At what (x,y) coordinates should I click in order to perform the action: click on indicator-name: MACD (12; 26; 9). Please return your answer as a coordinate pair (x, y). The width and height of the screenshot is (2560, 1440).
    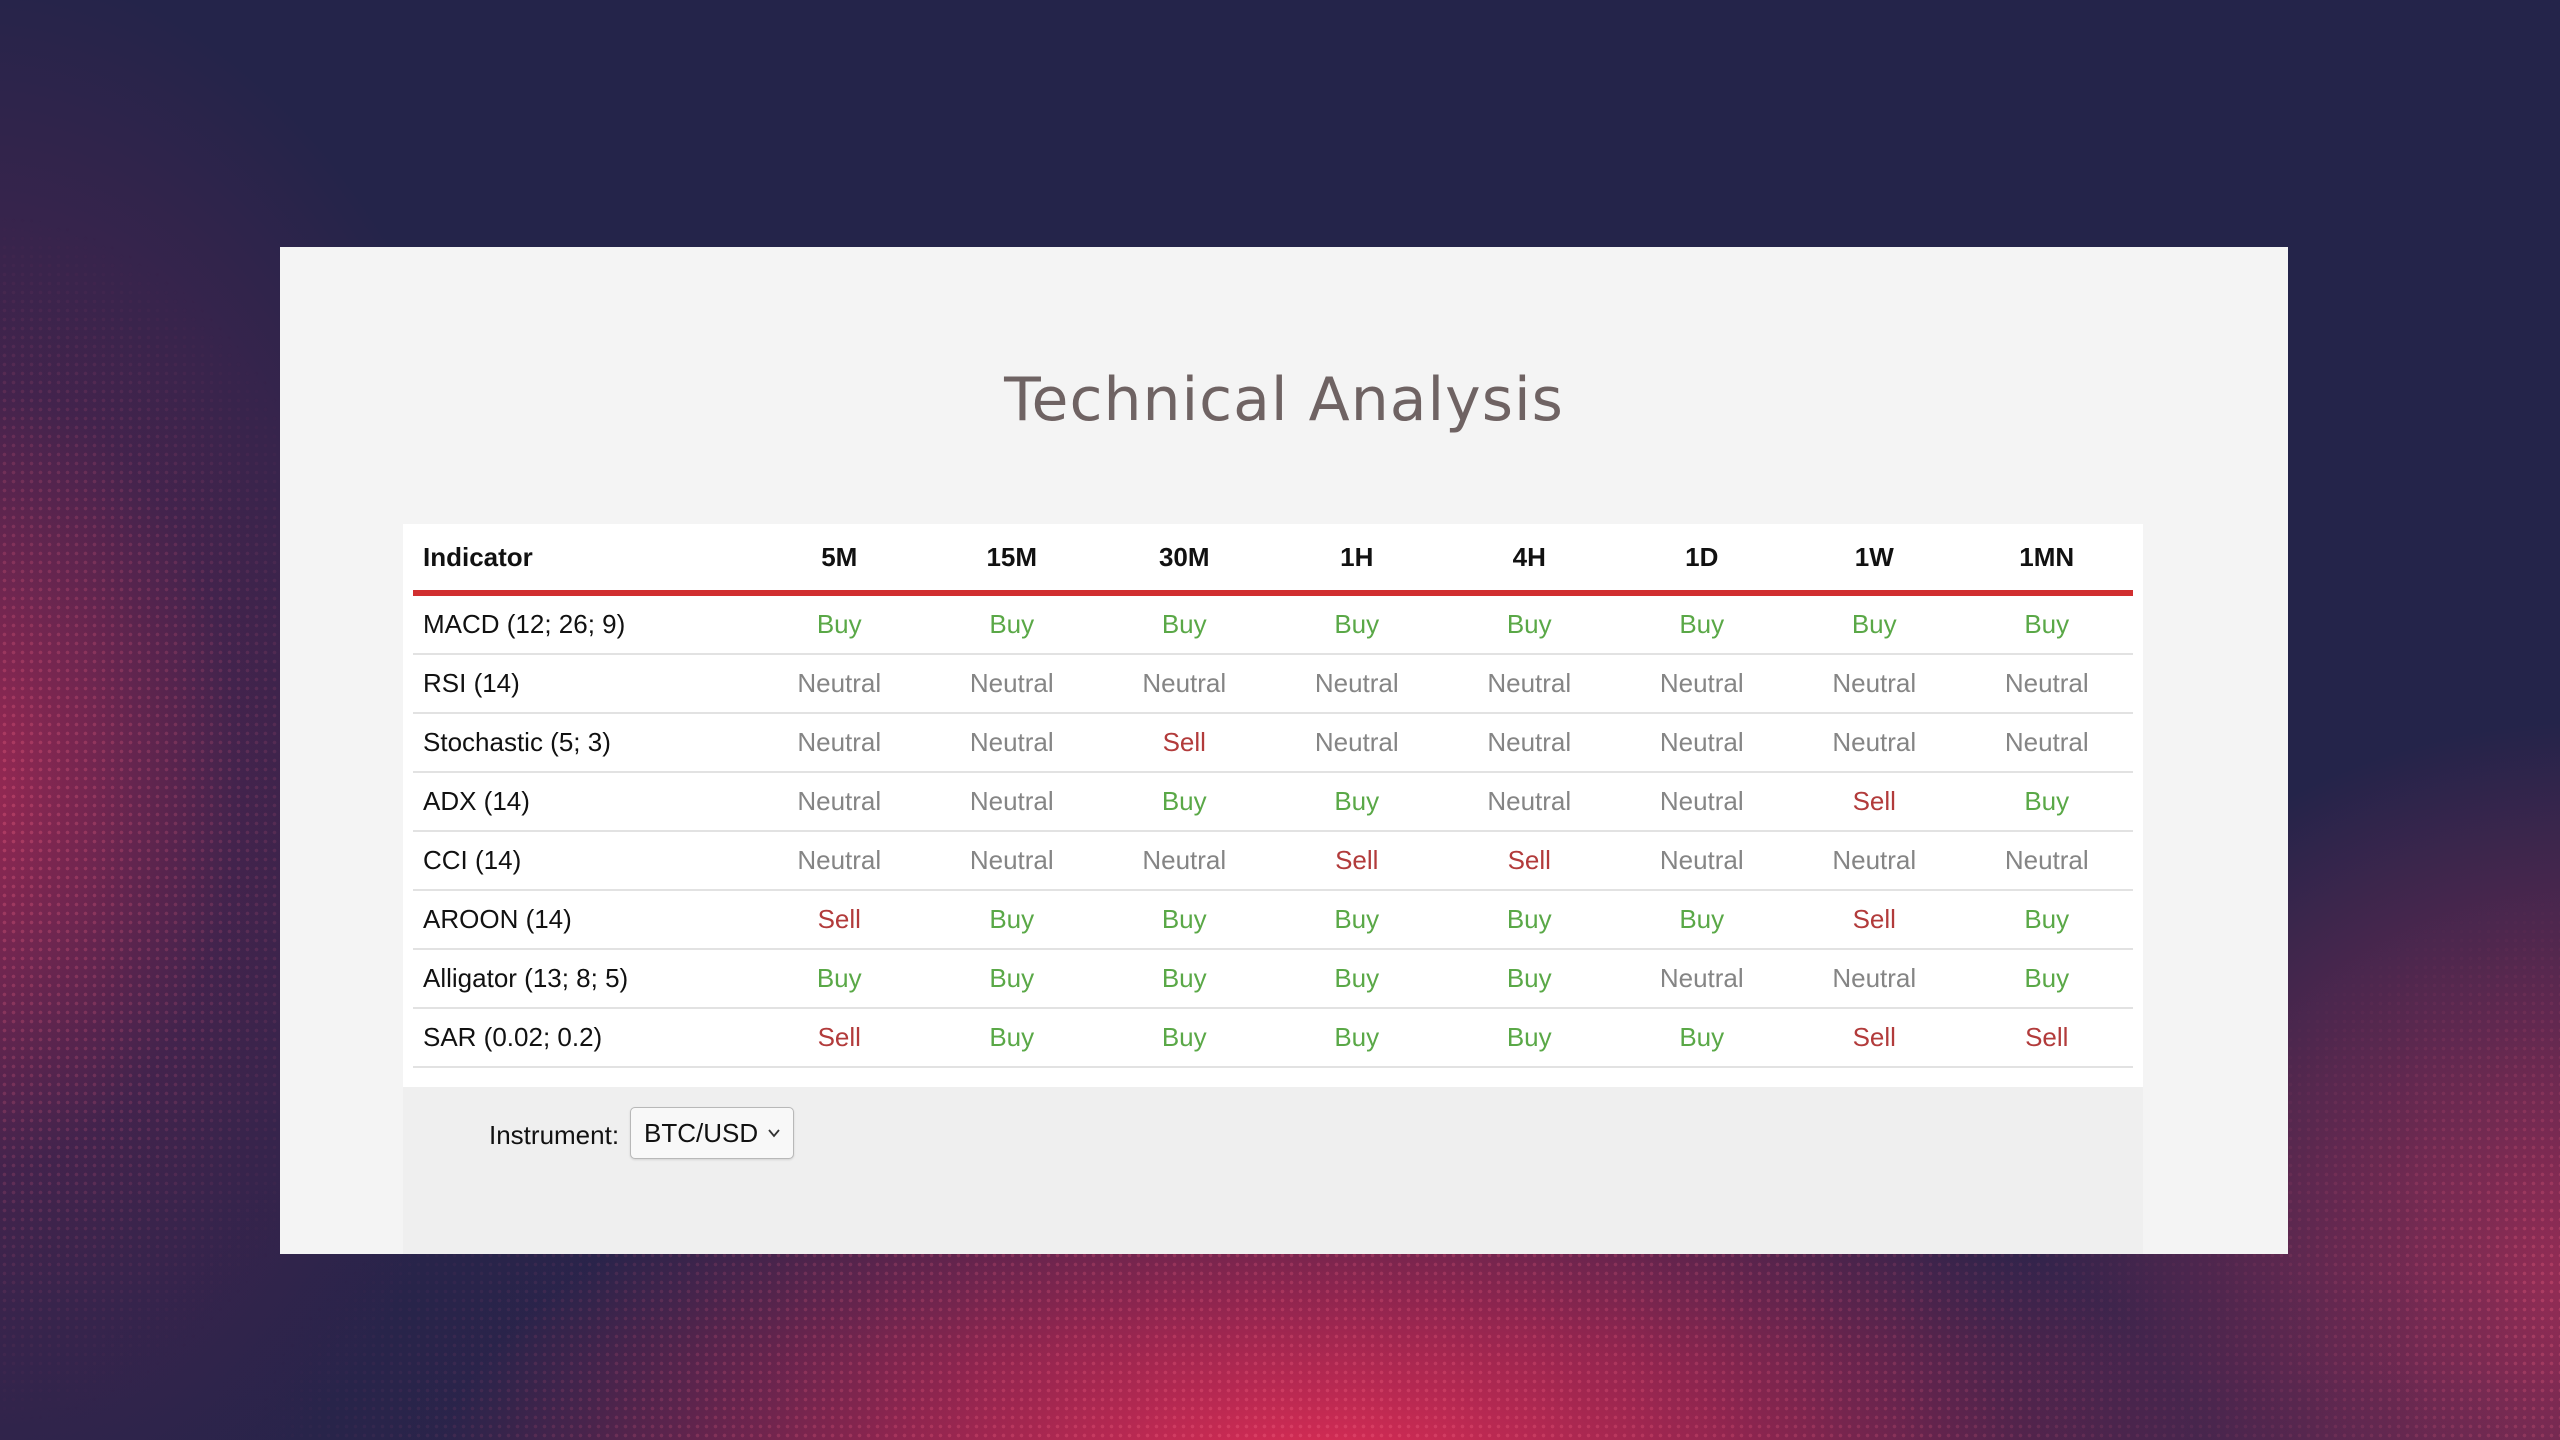
    Looking at the image, I should click on (583, 624).